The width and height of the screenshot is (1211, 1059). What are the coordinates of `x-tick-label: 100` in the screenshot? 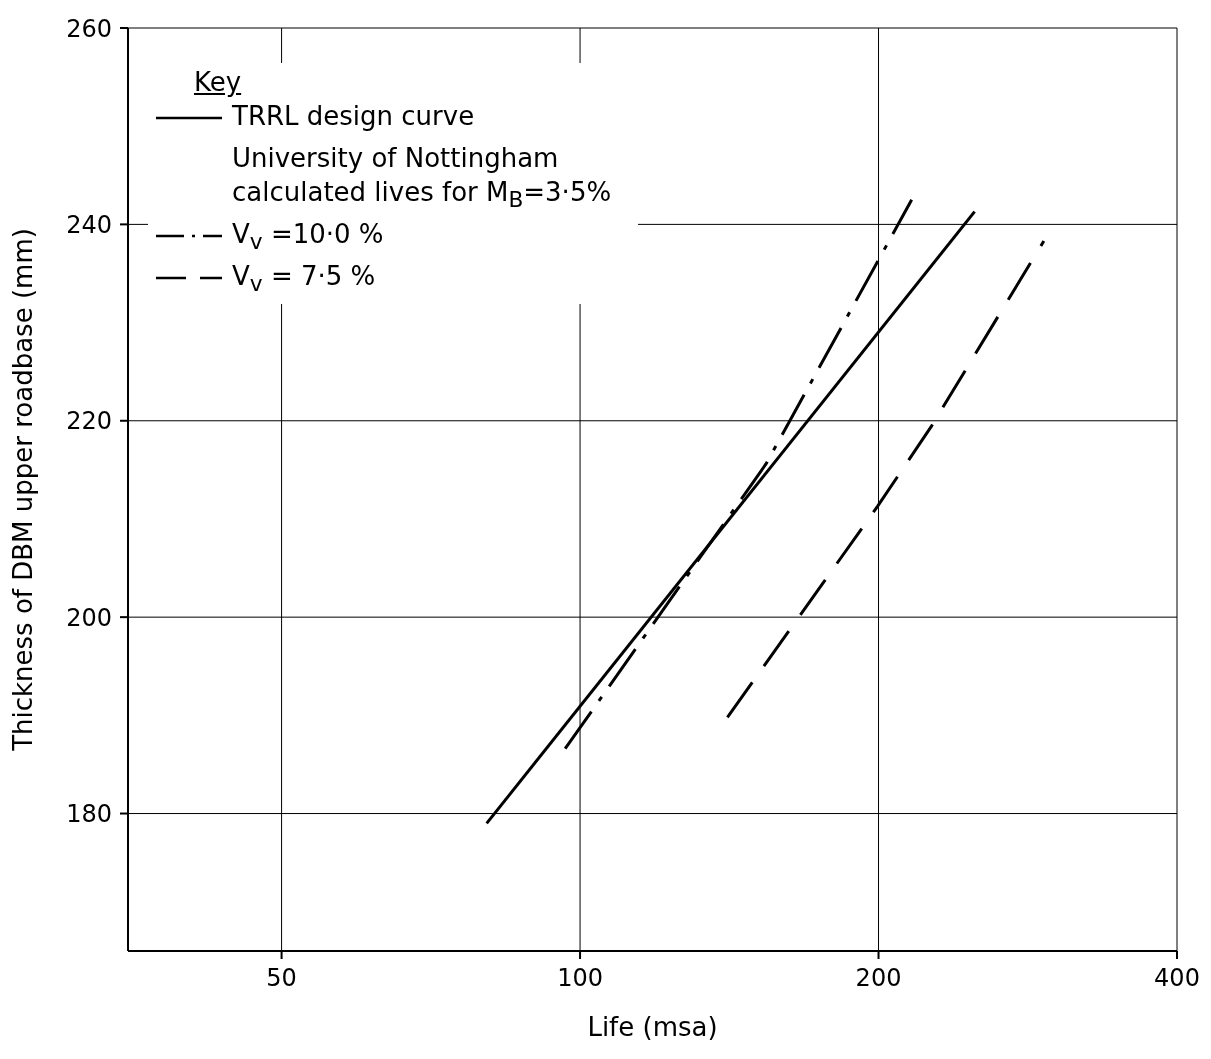 It's located at (580, 978).